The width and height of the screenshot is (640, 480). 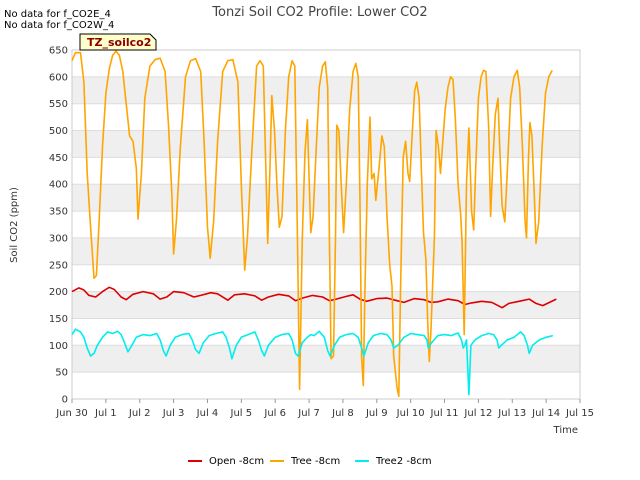 What do you see at coordinates (58, 319) in the screenshot?
I see `y-tick-label: 150` at bounding box center [58, 319].